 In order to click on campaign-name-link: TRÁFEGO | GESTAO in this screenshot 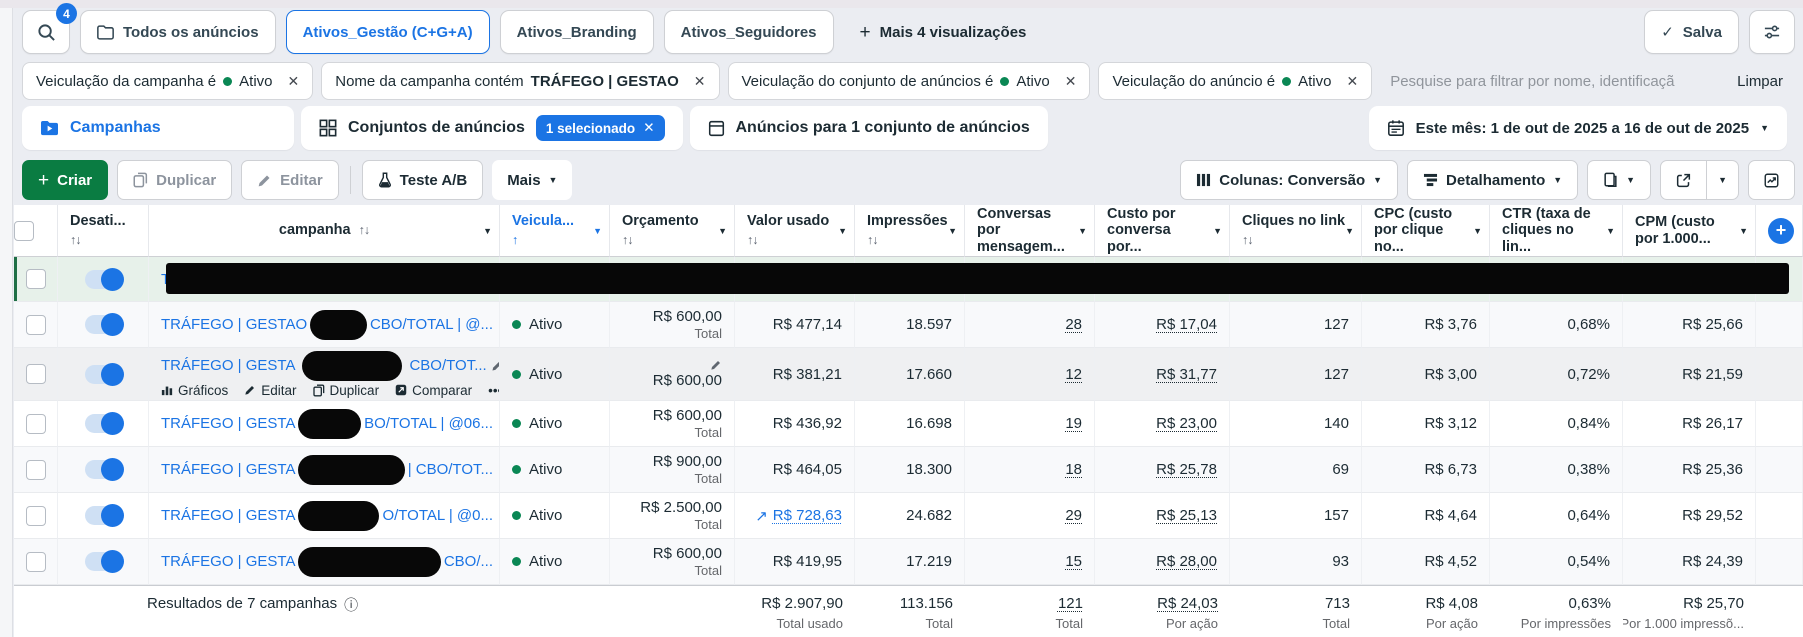, I will do `click(234, 324)`.